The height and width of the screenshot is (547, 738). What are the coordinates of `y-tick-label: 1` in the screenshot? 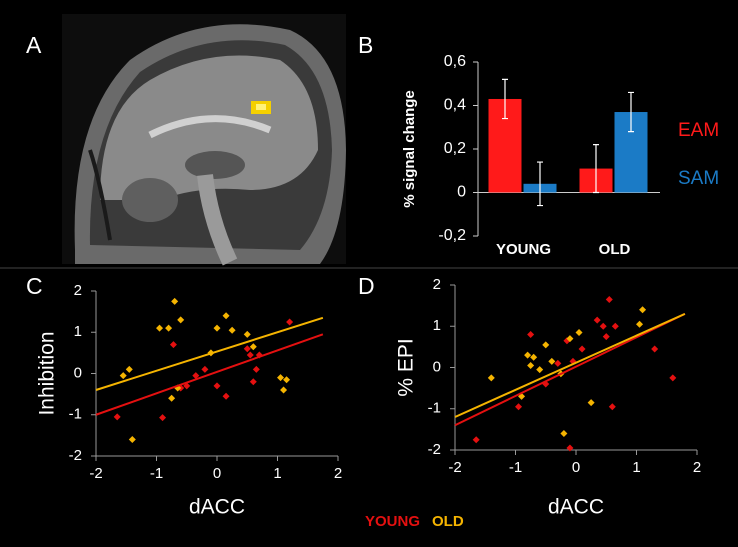 It's located at (437, 325).